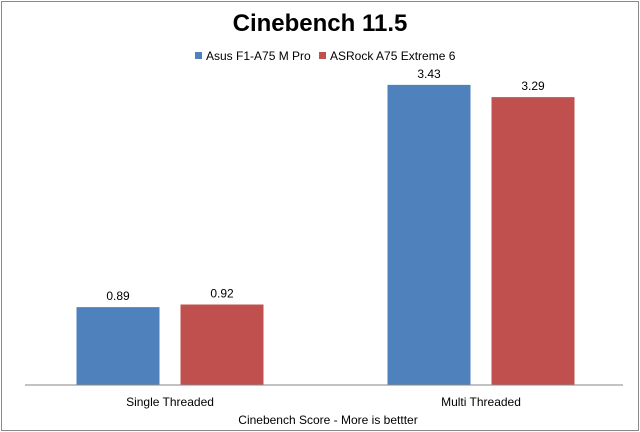  What do you see at coordinates (320, 23) in the screenshot?
I see `chart-title: Cinebench 11.5` at bounding box center [320, 23].